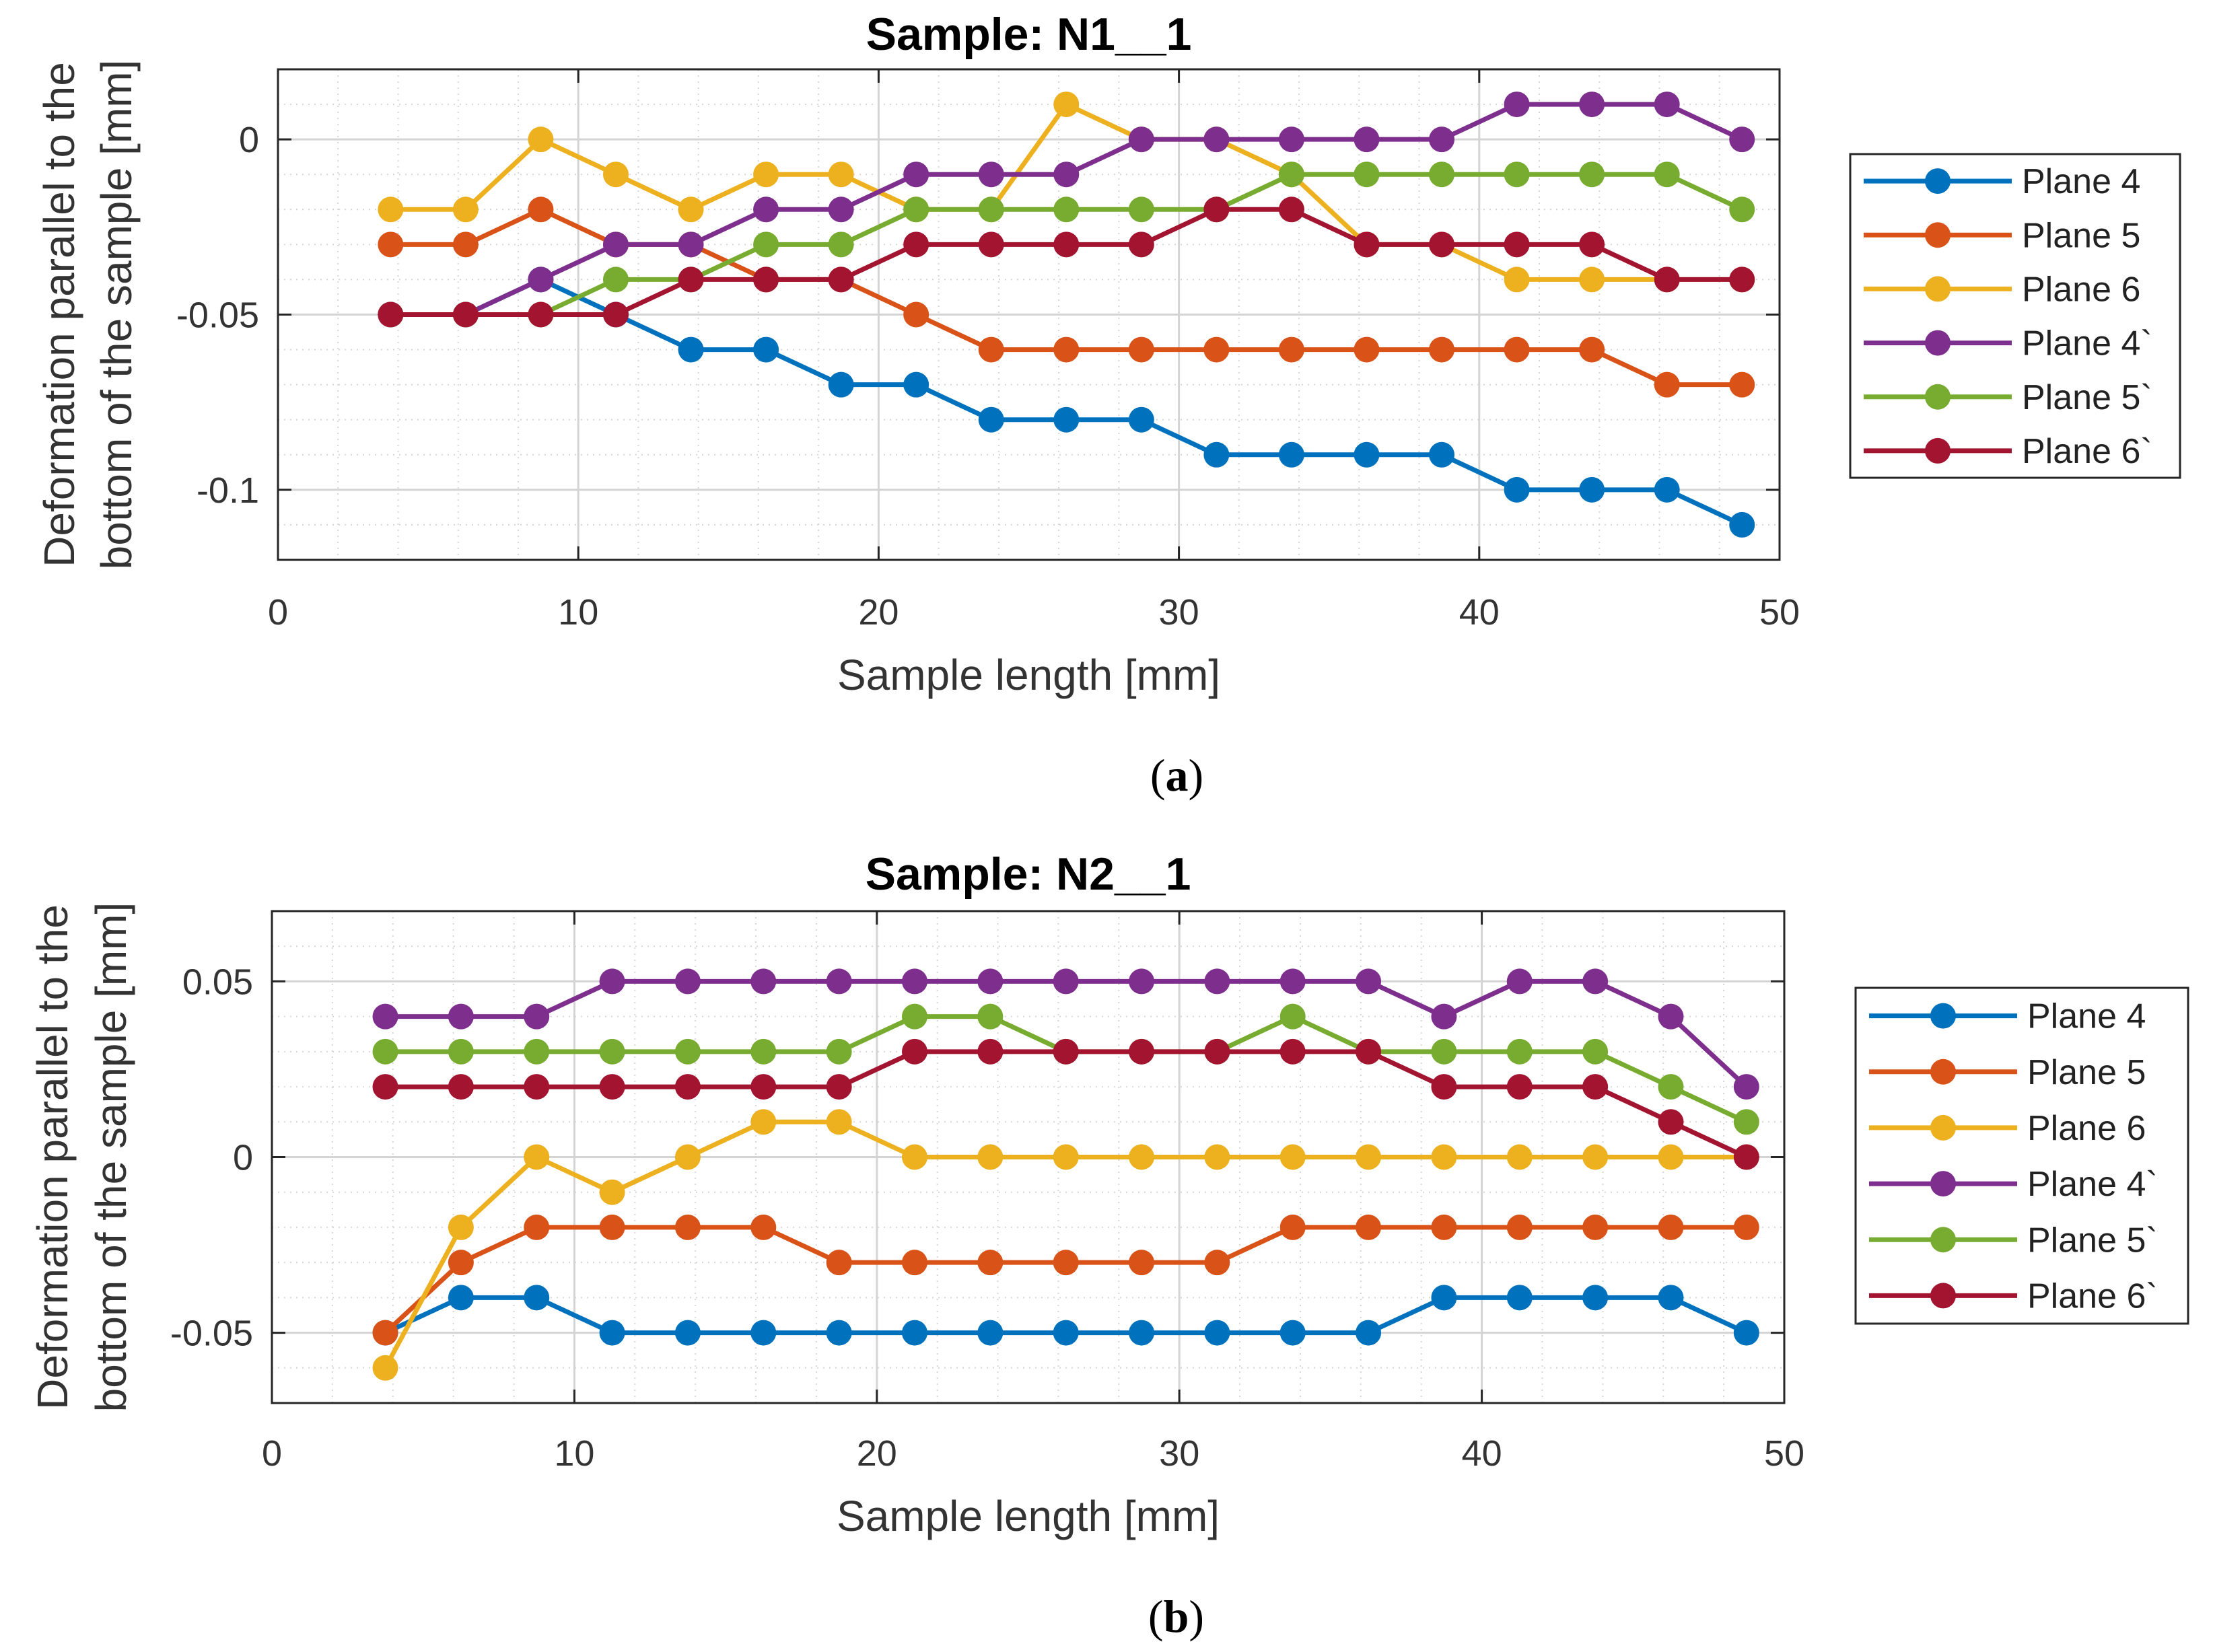 This screenshot has width=2213, height=1652. I want to click on panel-caption: (a), so click(1177, 775).